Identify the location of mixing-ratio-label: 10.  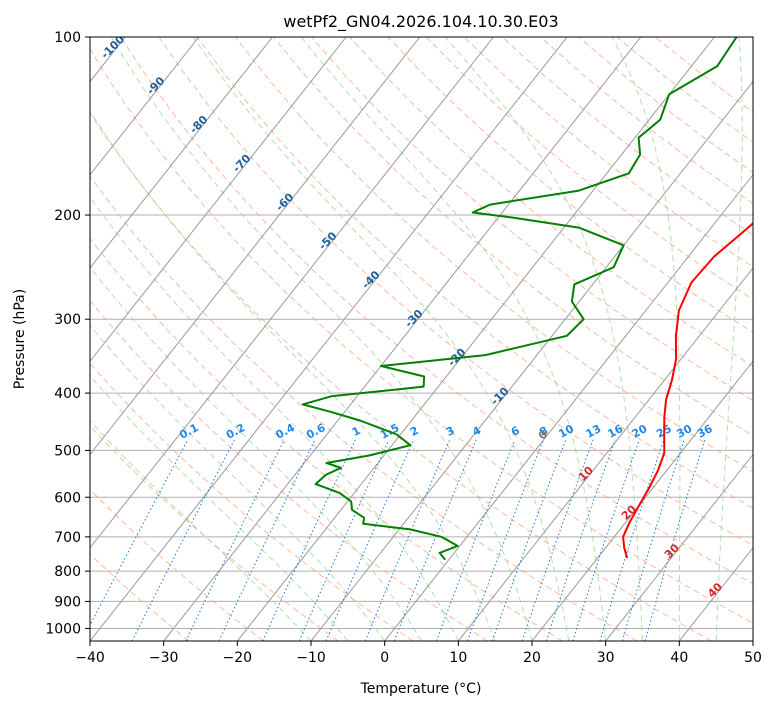
(566, 431).